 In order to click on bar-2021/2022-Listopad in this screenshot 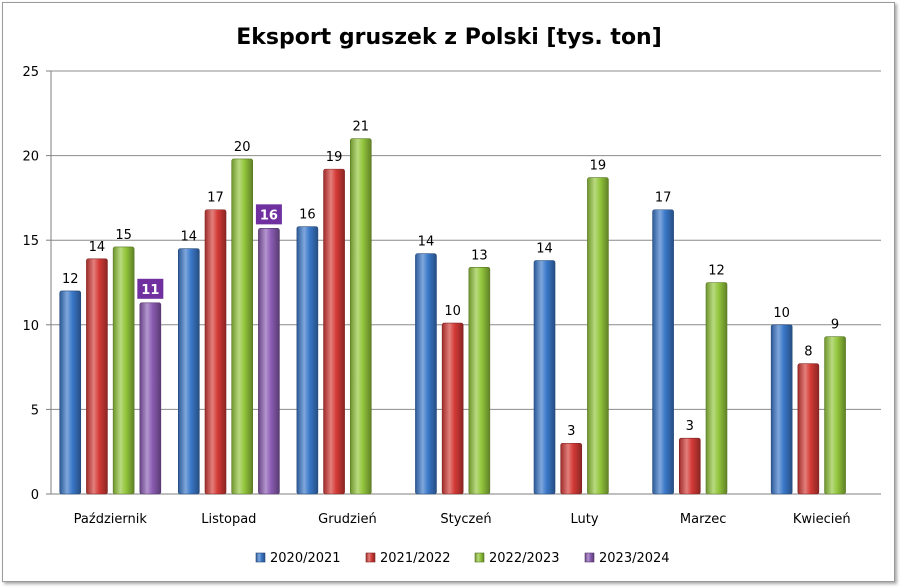, I will do `click(215, 352)`.